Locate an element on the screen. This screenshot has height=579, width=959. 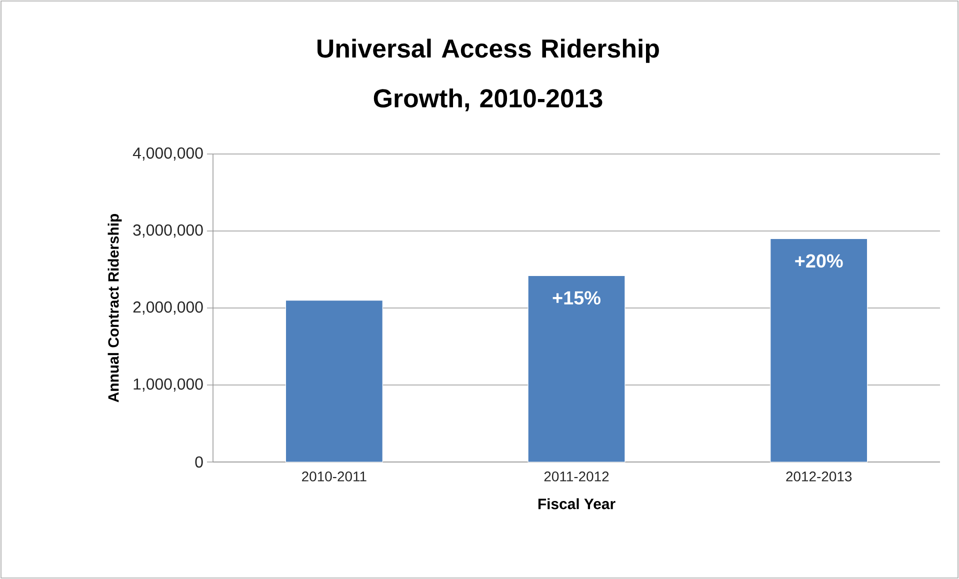
y-tick-label: 2,000,000 is located at coordinates (168, 308).